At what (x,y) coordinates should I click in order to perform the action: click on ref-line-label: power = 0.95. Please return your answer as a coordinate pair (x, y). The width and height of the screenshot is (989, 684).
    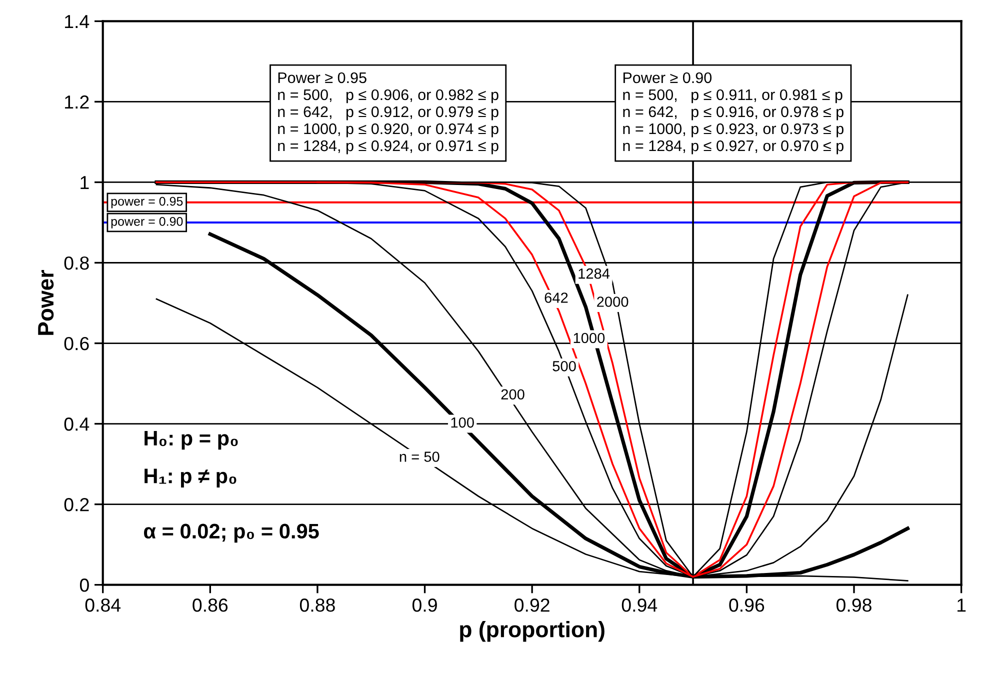
    Looking at the image, I should click on (147, 202).